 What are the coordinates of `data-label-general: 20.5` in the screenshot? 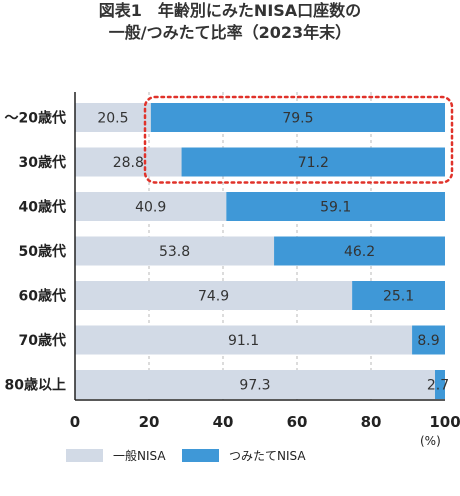 It's located at (112, 119).